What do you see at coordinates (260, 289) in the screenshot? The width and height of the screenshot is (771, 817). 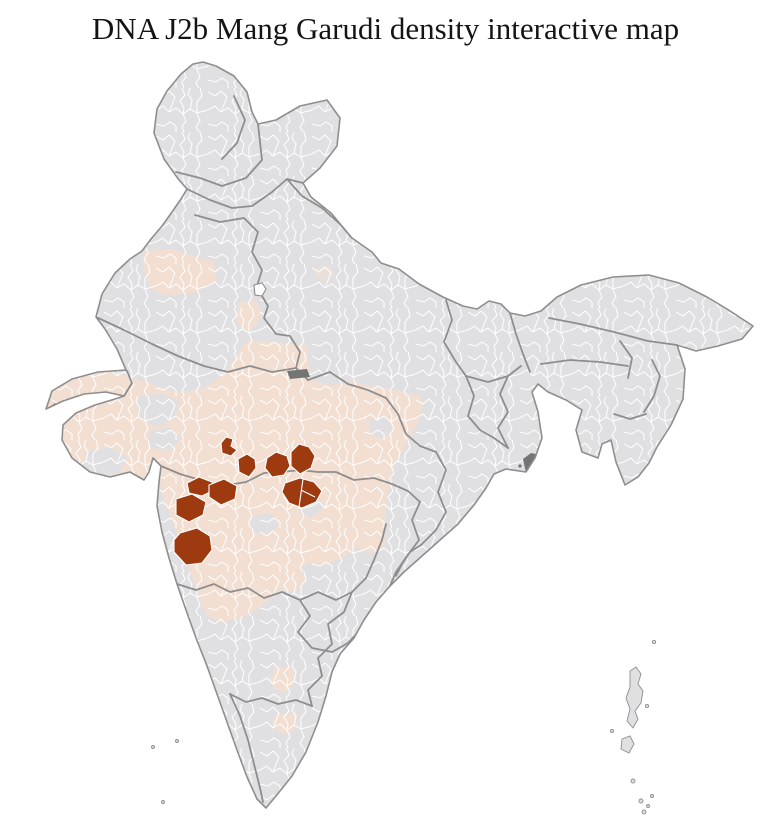 I see `delhi-district` at bounding box center [260, 289].